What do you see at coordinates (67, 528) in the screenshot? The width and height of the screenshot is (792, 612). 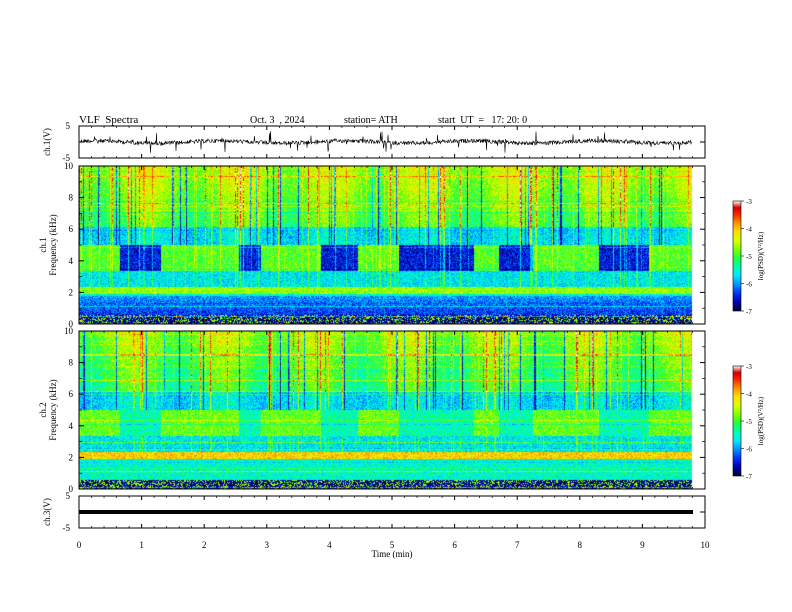 I see `ch3-ytick-bottom: -5` at bounding box center [67, 528].